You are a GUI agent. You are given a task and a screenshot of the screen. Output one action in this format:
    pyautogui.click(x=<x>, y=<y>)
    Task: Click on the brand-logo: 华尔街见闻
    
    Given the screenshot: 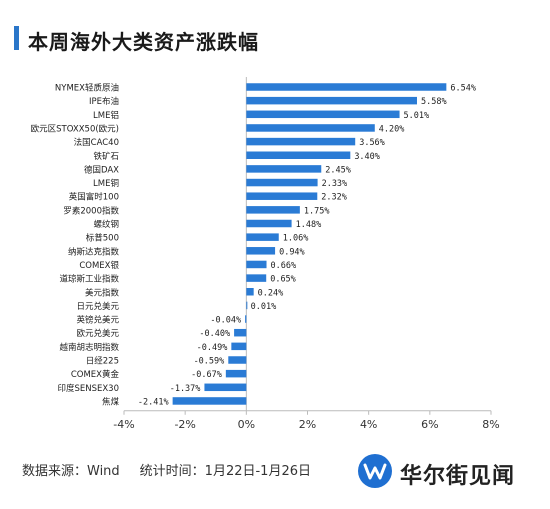 What is the action you would take?
    pyautogui.click(x=448, y=472)
    